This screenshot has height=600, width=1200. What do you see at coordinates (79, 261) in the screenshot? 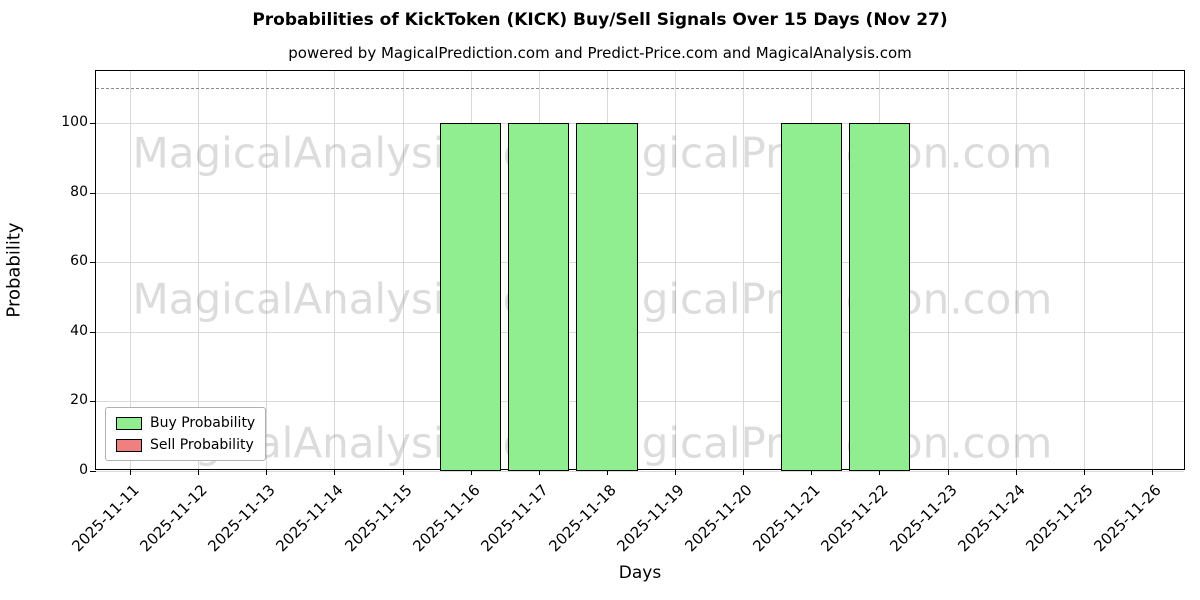
I see `y-tick-label: 60` at bounding box center [79, 261].